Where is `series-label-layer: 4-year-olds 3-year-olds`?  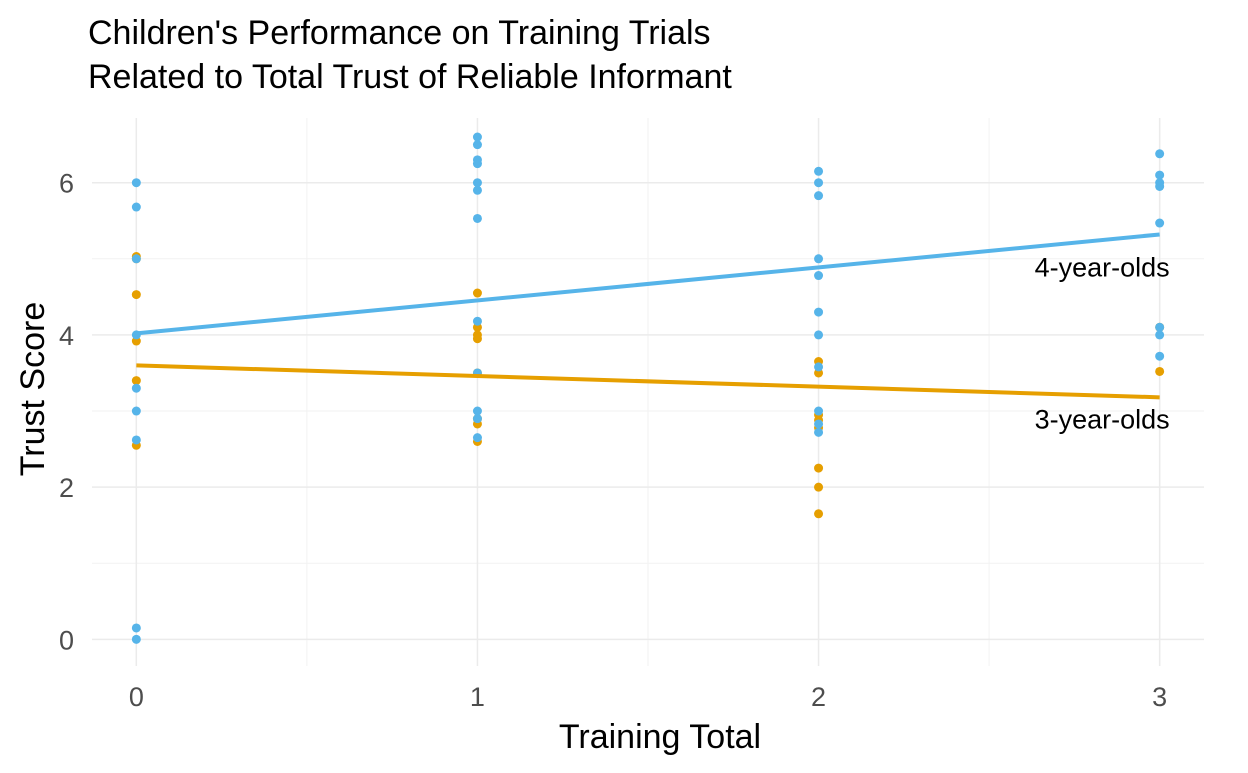
series-label-layer: 4-year-olds 3-year-olds is located at coordinates (1102, 343).